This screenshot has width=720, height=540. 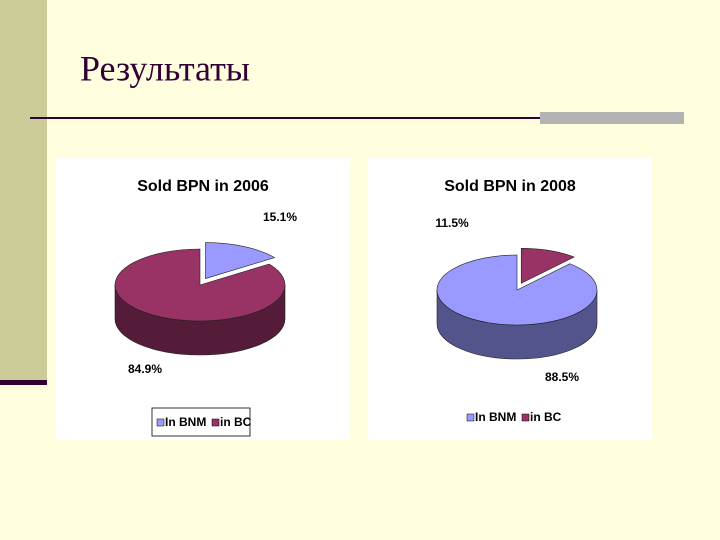 What do you see at coordinates (562, 377) in the screenshot?
I see `value-label: 88.5%` at bounding box center [562, 377].